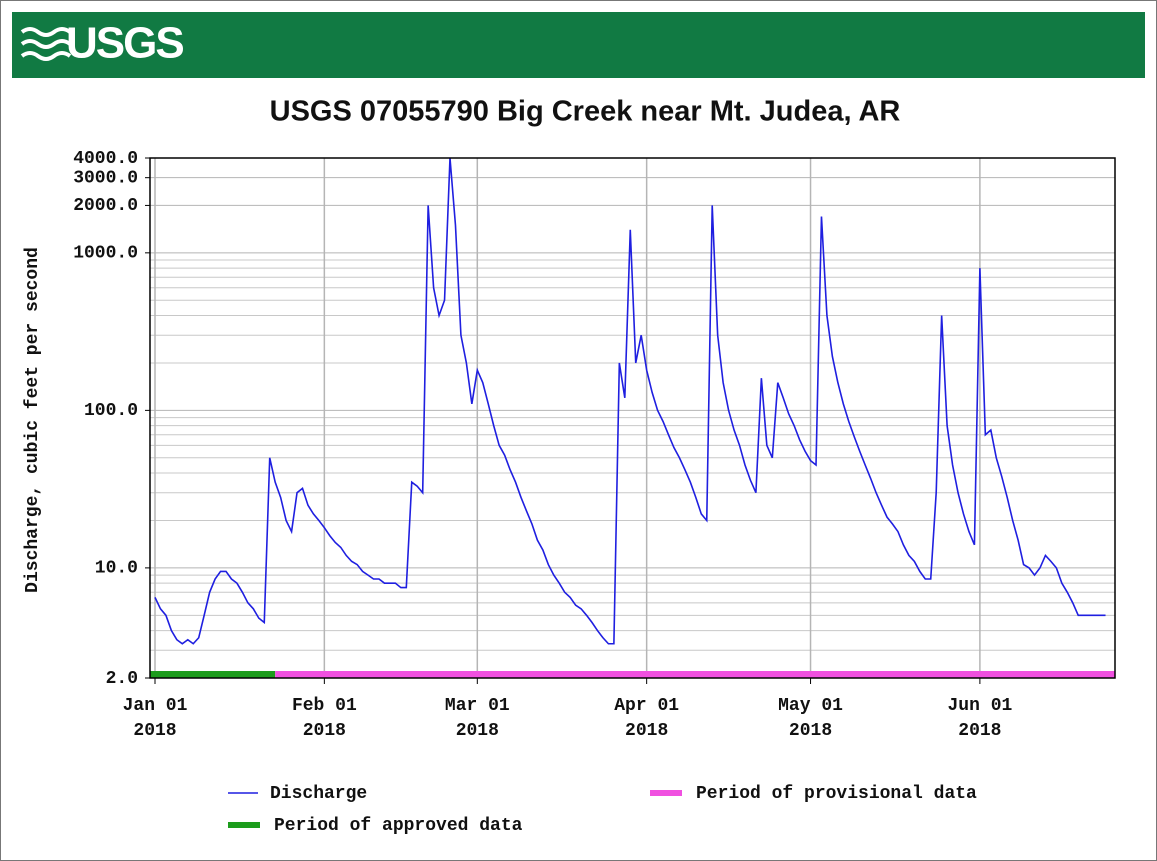 Image resolution: width=1157 pixels, height=861 pixels. Describe the element at coordinates (979, 718) in the screenshot. I see `x-tick-label: Jun 01 2018` at that location.